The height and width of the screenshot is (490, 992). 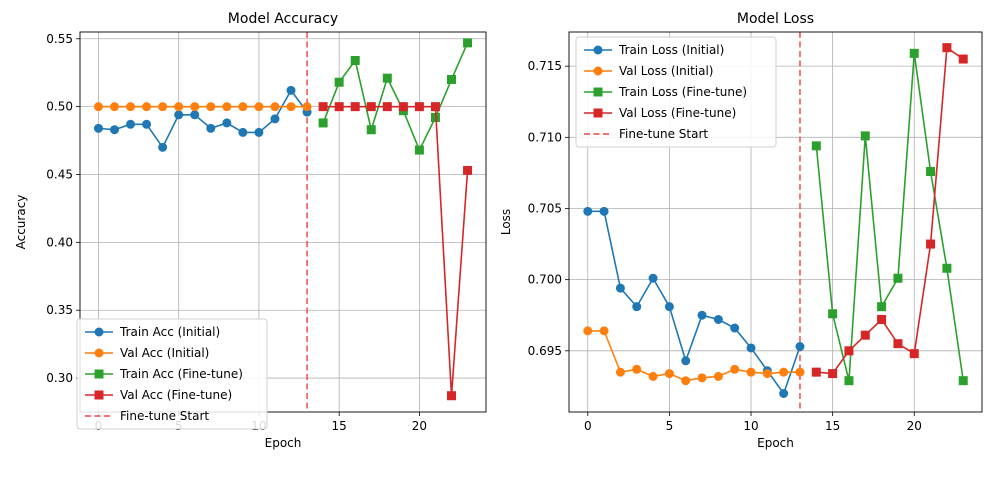 What do you see at coordinates (59, 107) in the screenshot?
I see `y-tick-label: 0.50` at bounding box center [59, 107].